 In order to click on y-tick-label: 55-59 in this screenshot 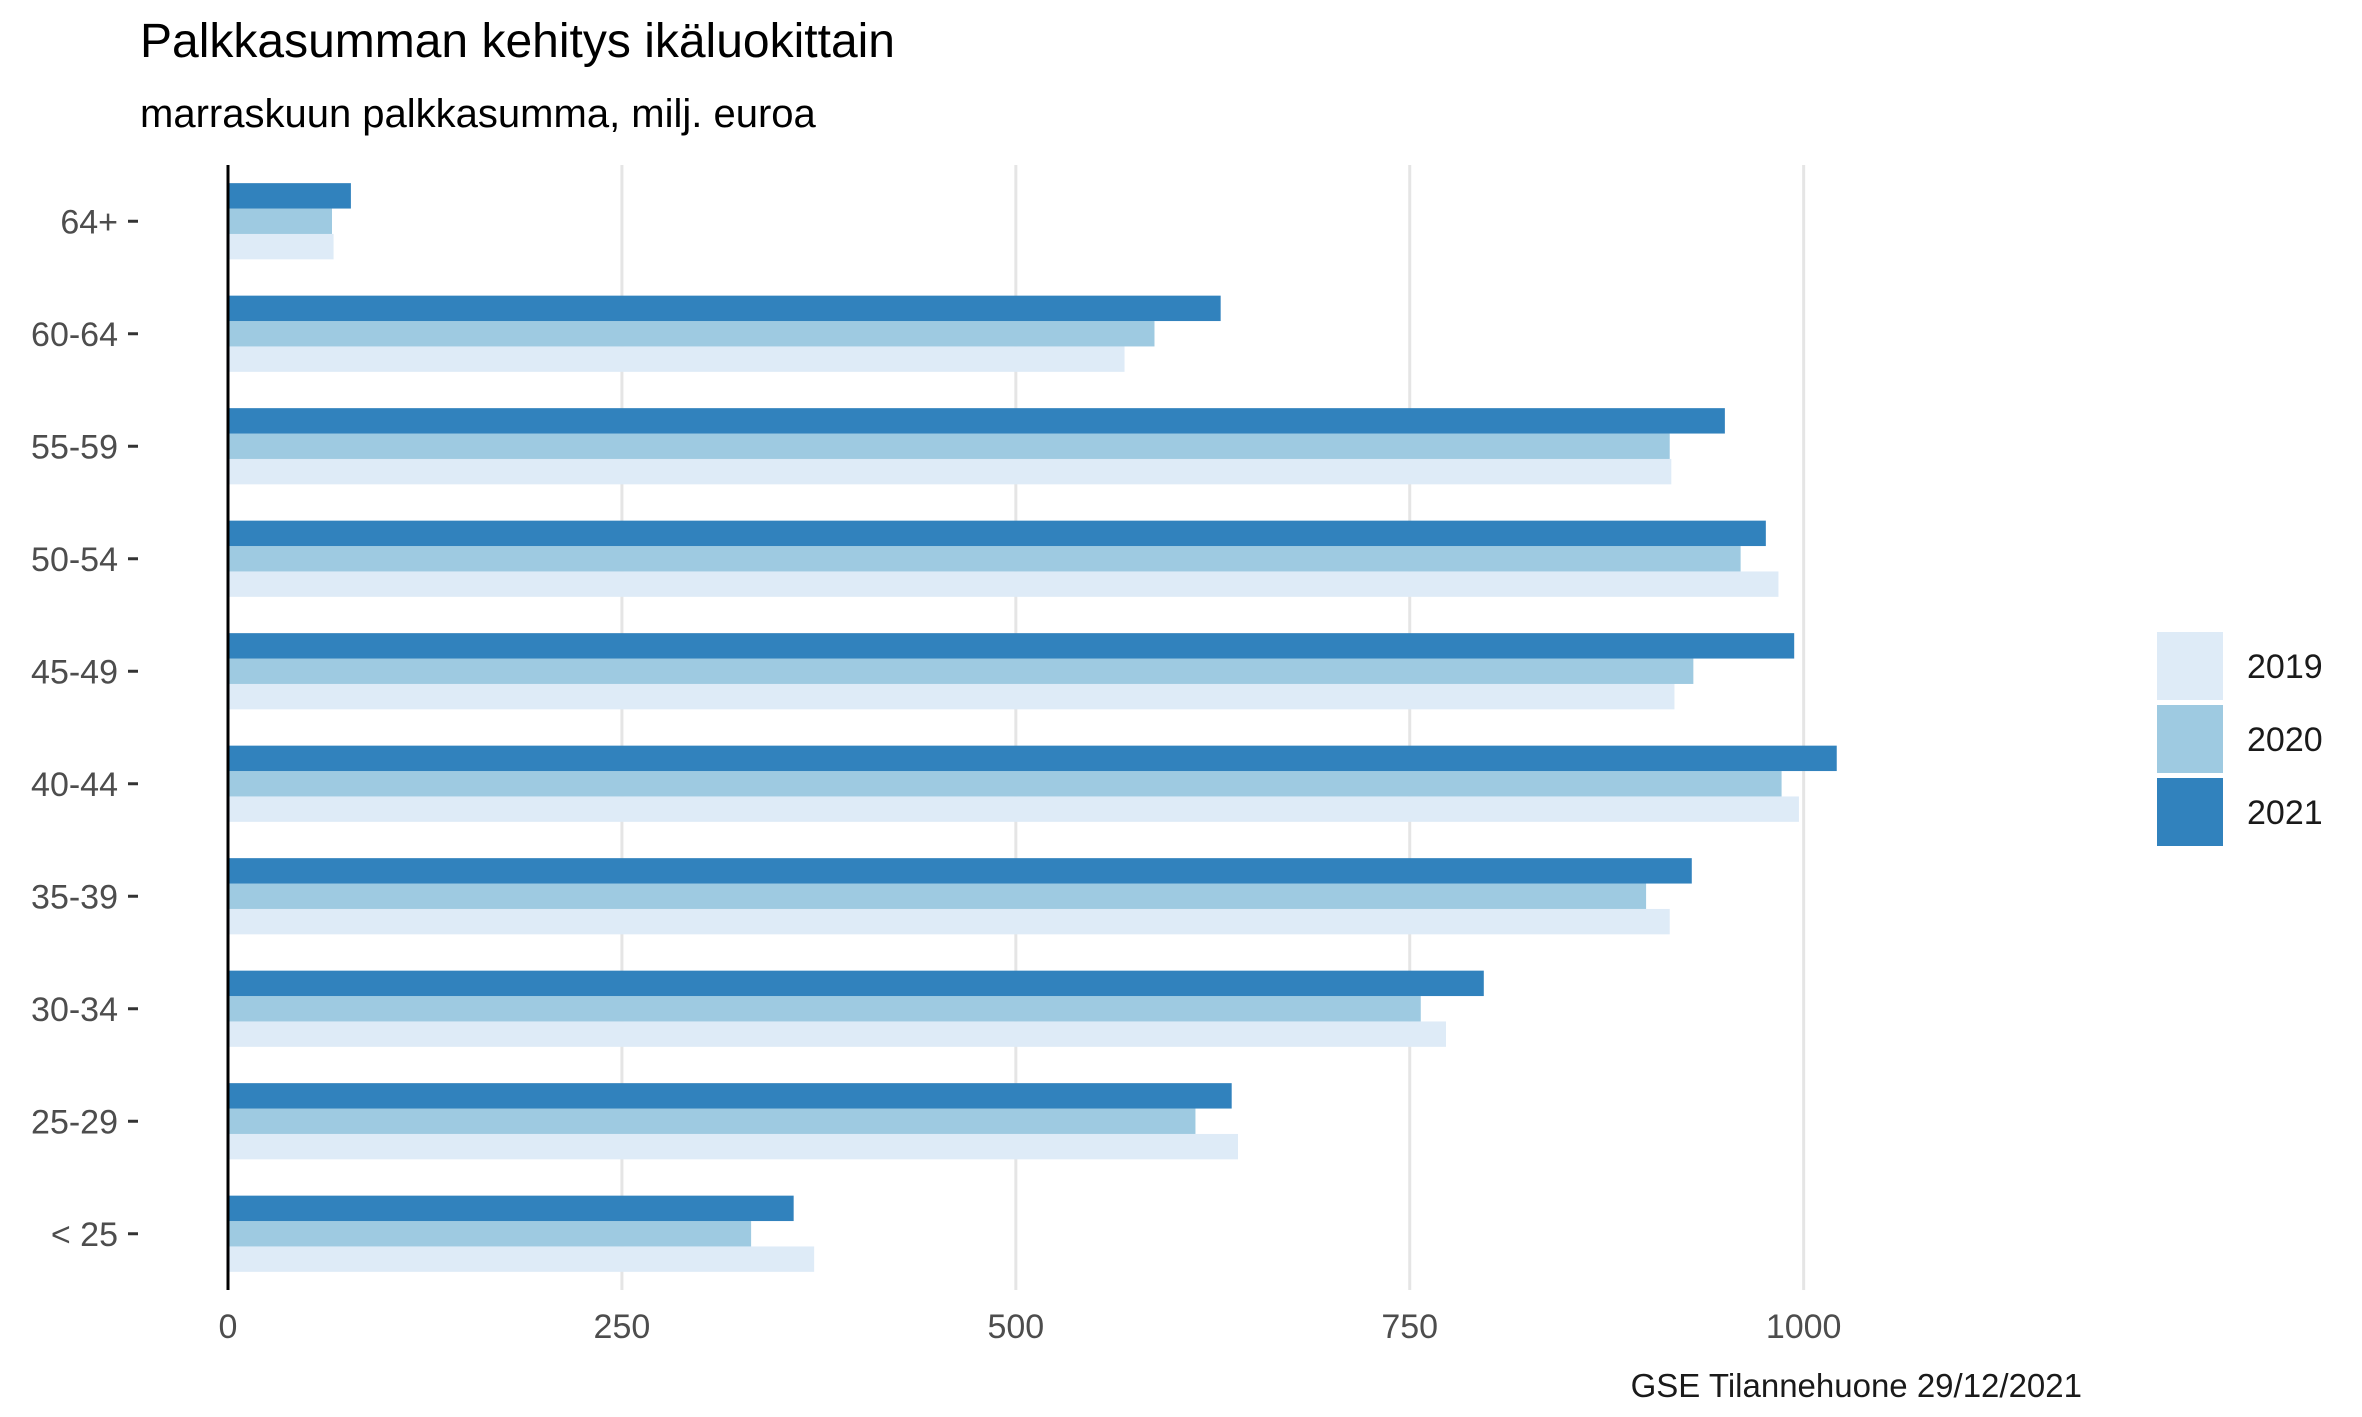, I will do `click(74, 447)`.